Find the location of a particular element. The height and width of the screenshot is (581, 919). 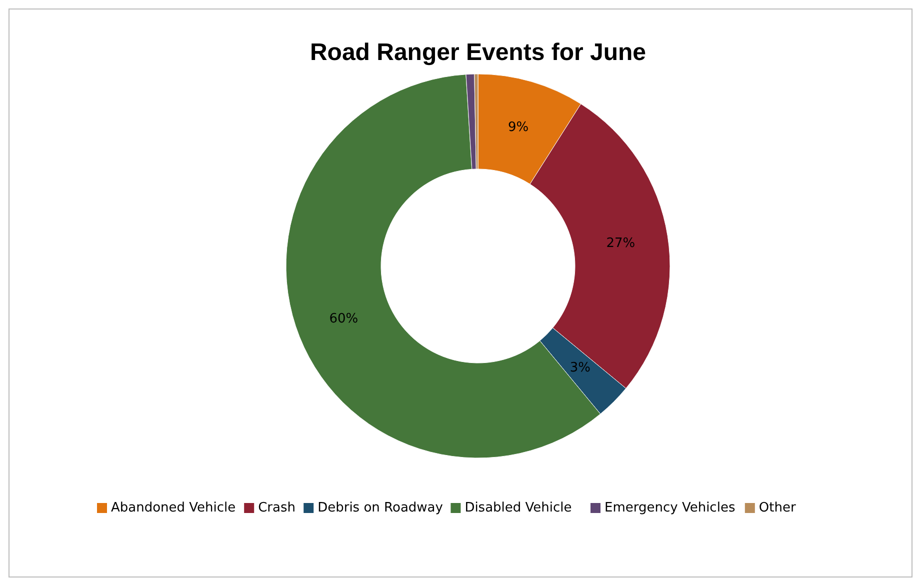

legend-label: Debris on Roadway is located at coordinates (381, 508).